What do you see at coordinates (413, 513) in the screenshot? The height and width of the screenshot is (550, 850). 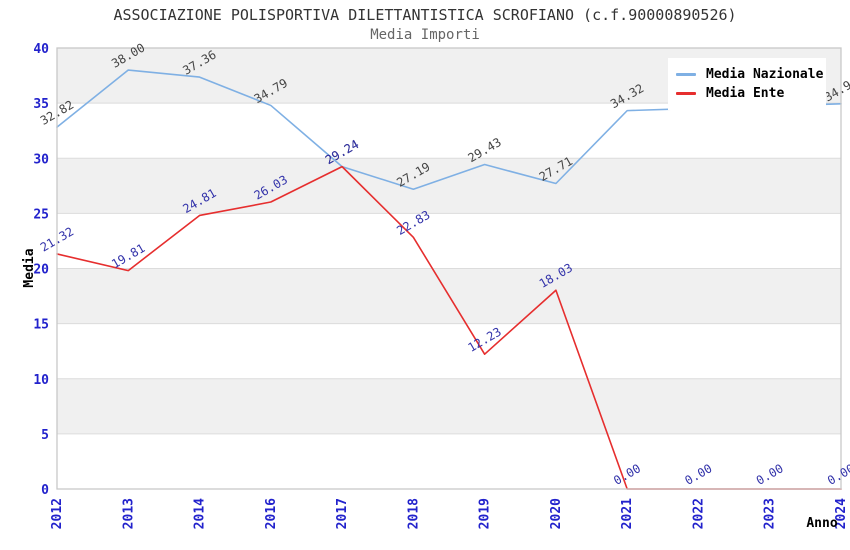 I see `svg-text: 2018` at bounding box center [413, 513].